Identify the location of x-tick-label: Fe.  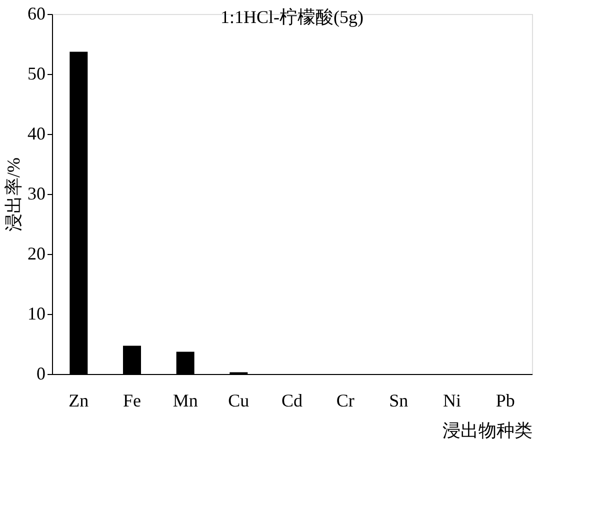
(132, 400).